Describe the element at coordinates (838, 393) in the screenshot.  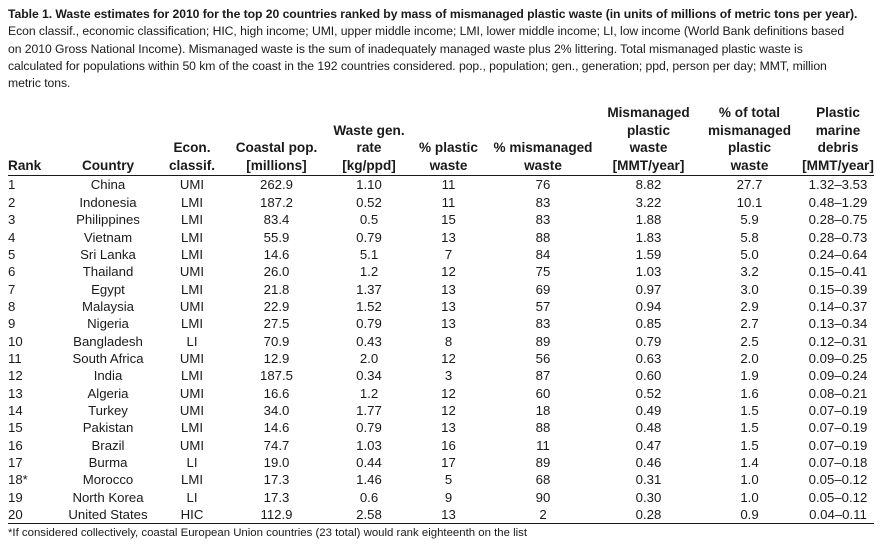
I see `cell-debris: 0.08–0.21` at that location.